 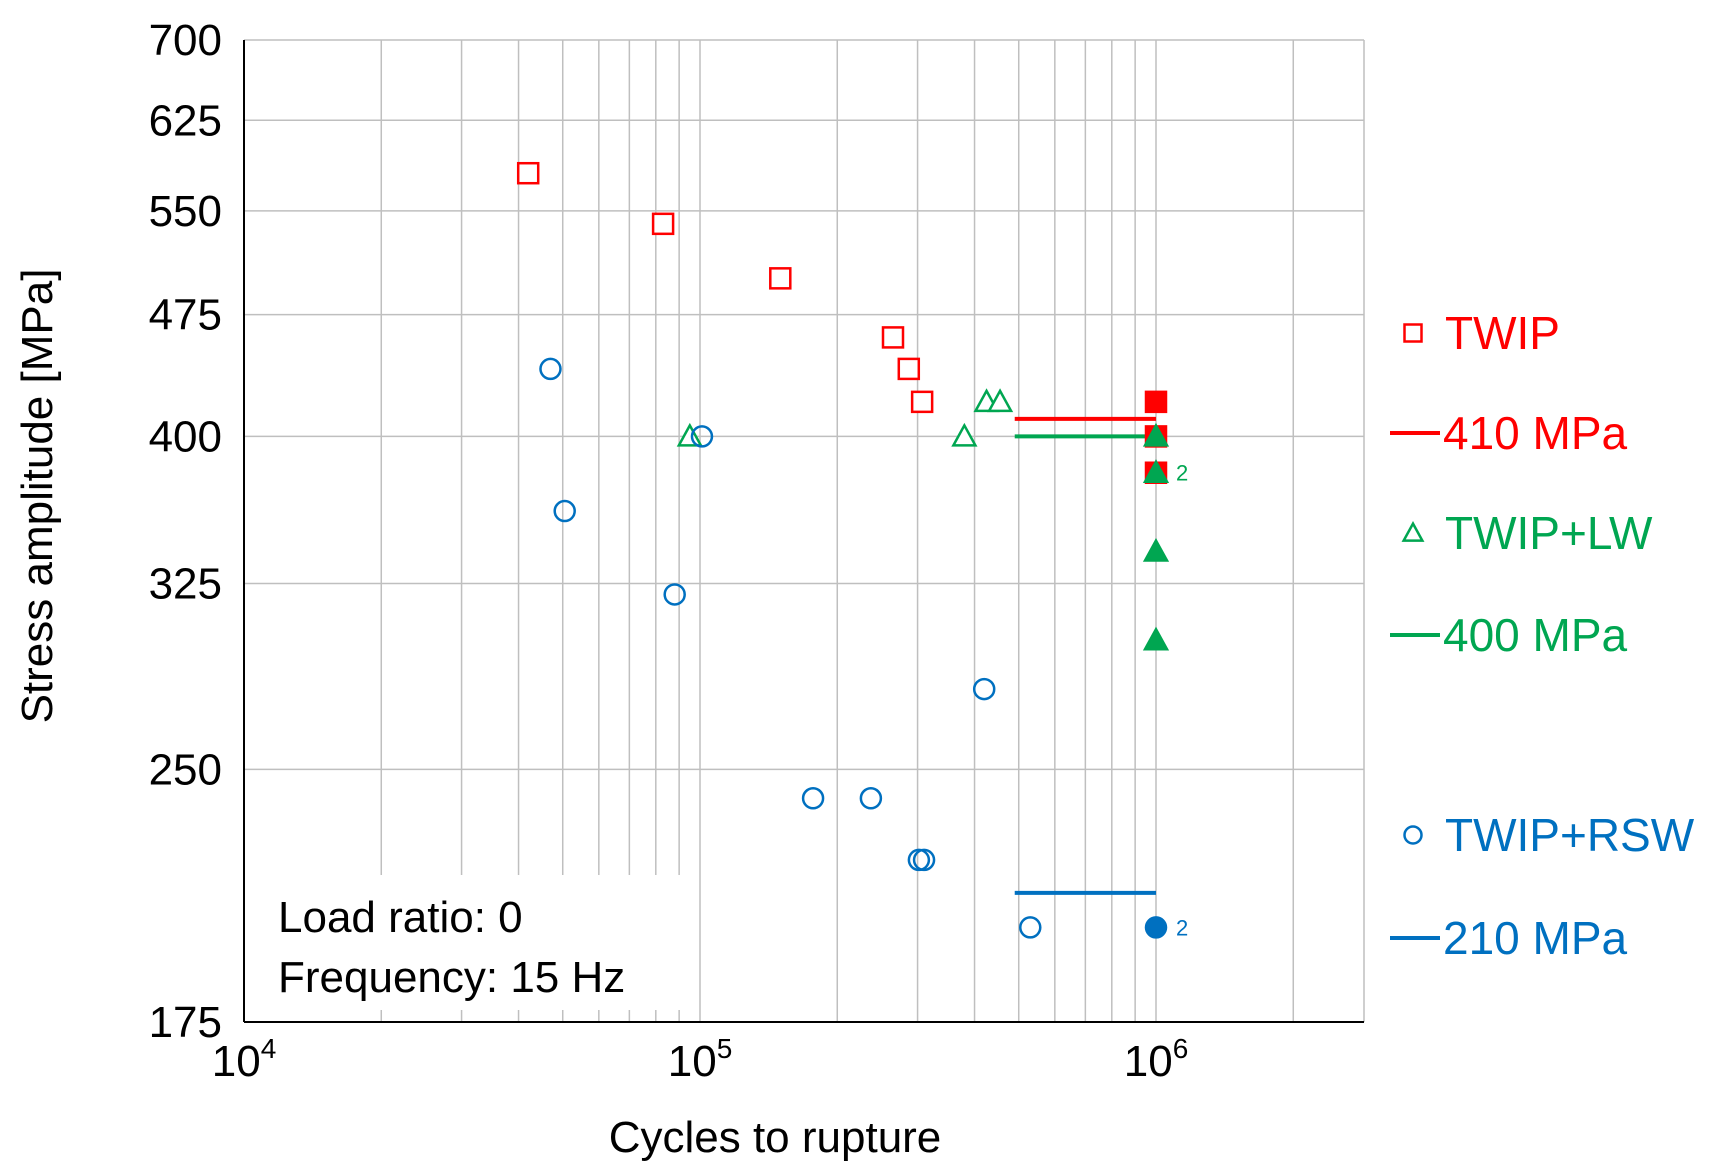 What do you see at coordinates (1156, 1059) in the screenshot?
I see `x-tick-label: 10⁶` at bounding box center [1156, 1059].